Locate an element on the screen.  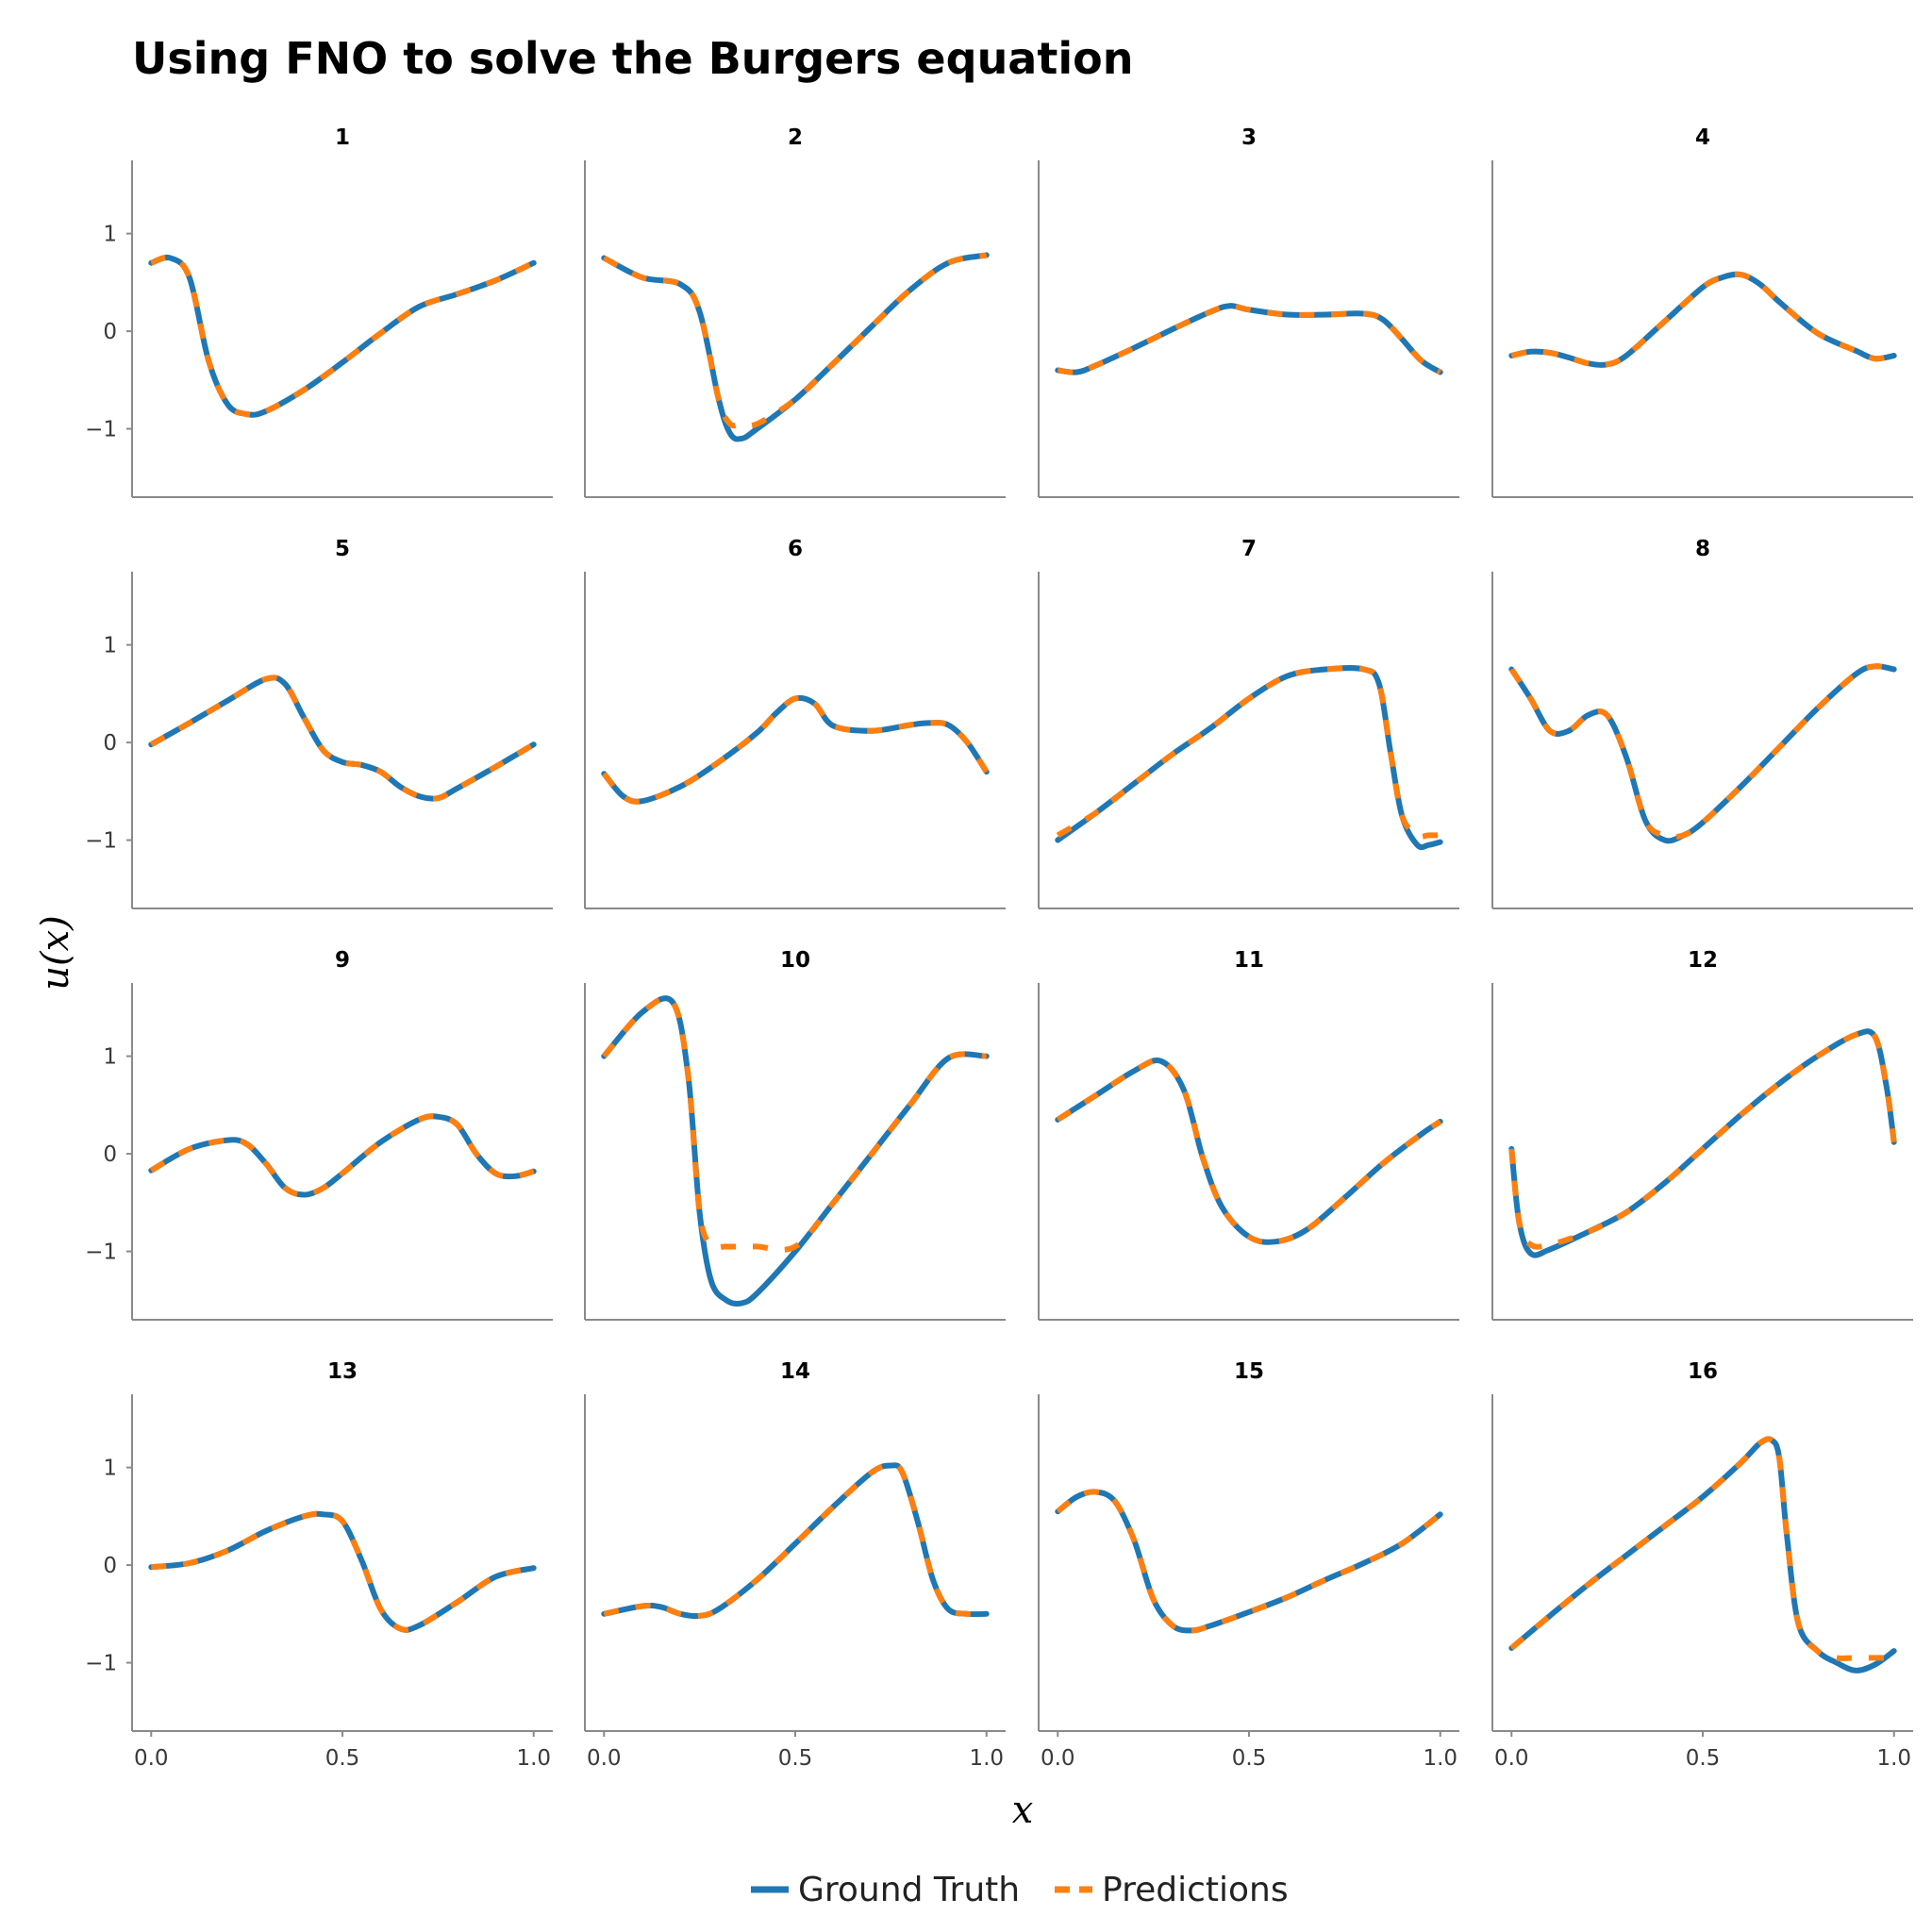
legend-label-predictions: Predictions is located at coordinates (1196, 1890).